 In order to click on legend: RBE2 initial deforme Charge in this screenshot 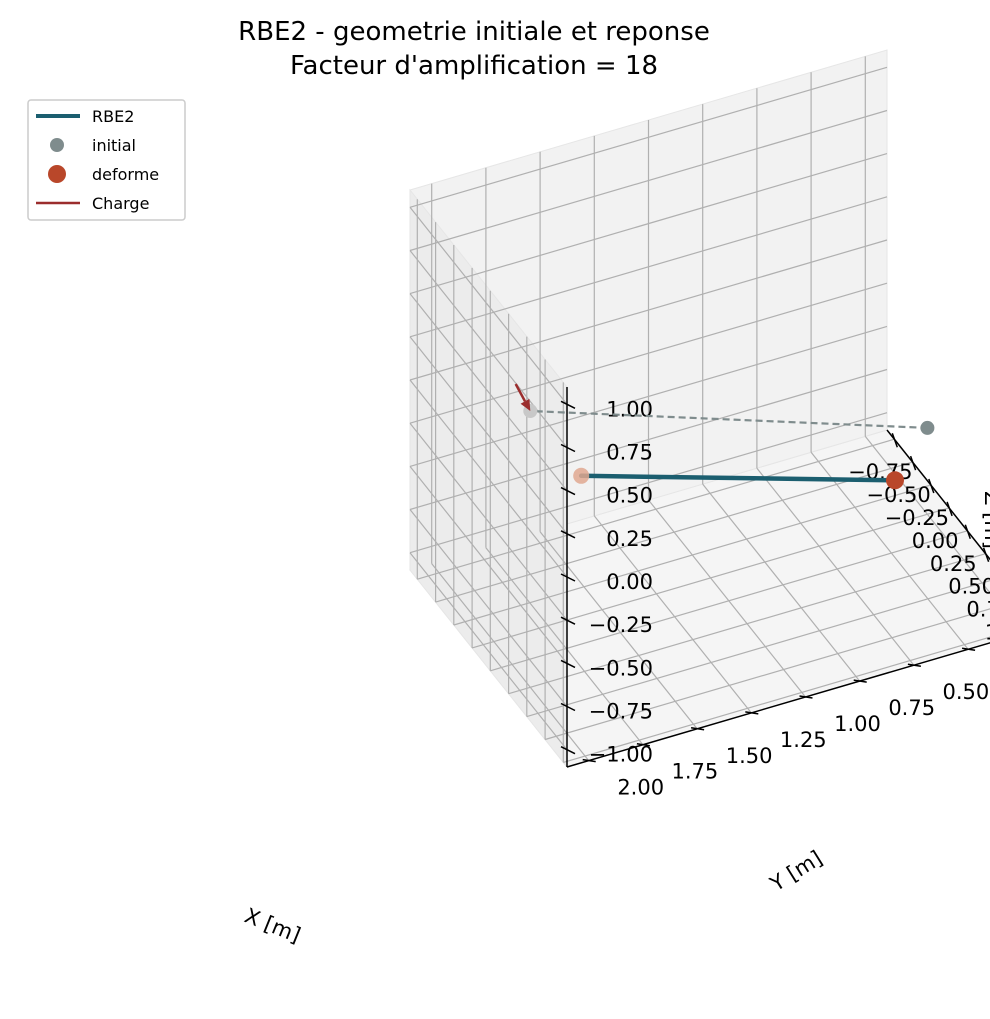, I will do `click(106, 160)`.